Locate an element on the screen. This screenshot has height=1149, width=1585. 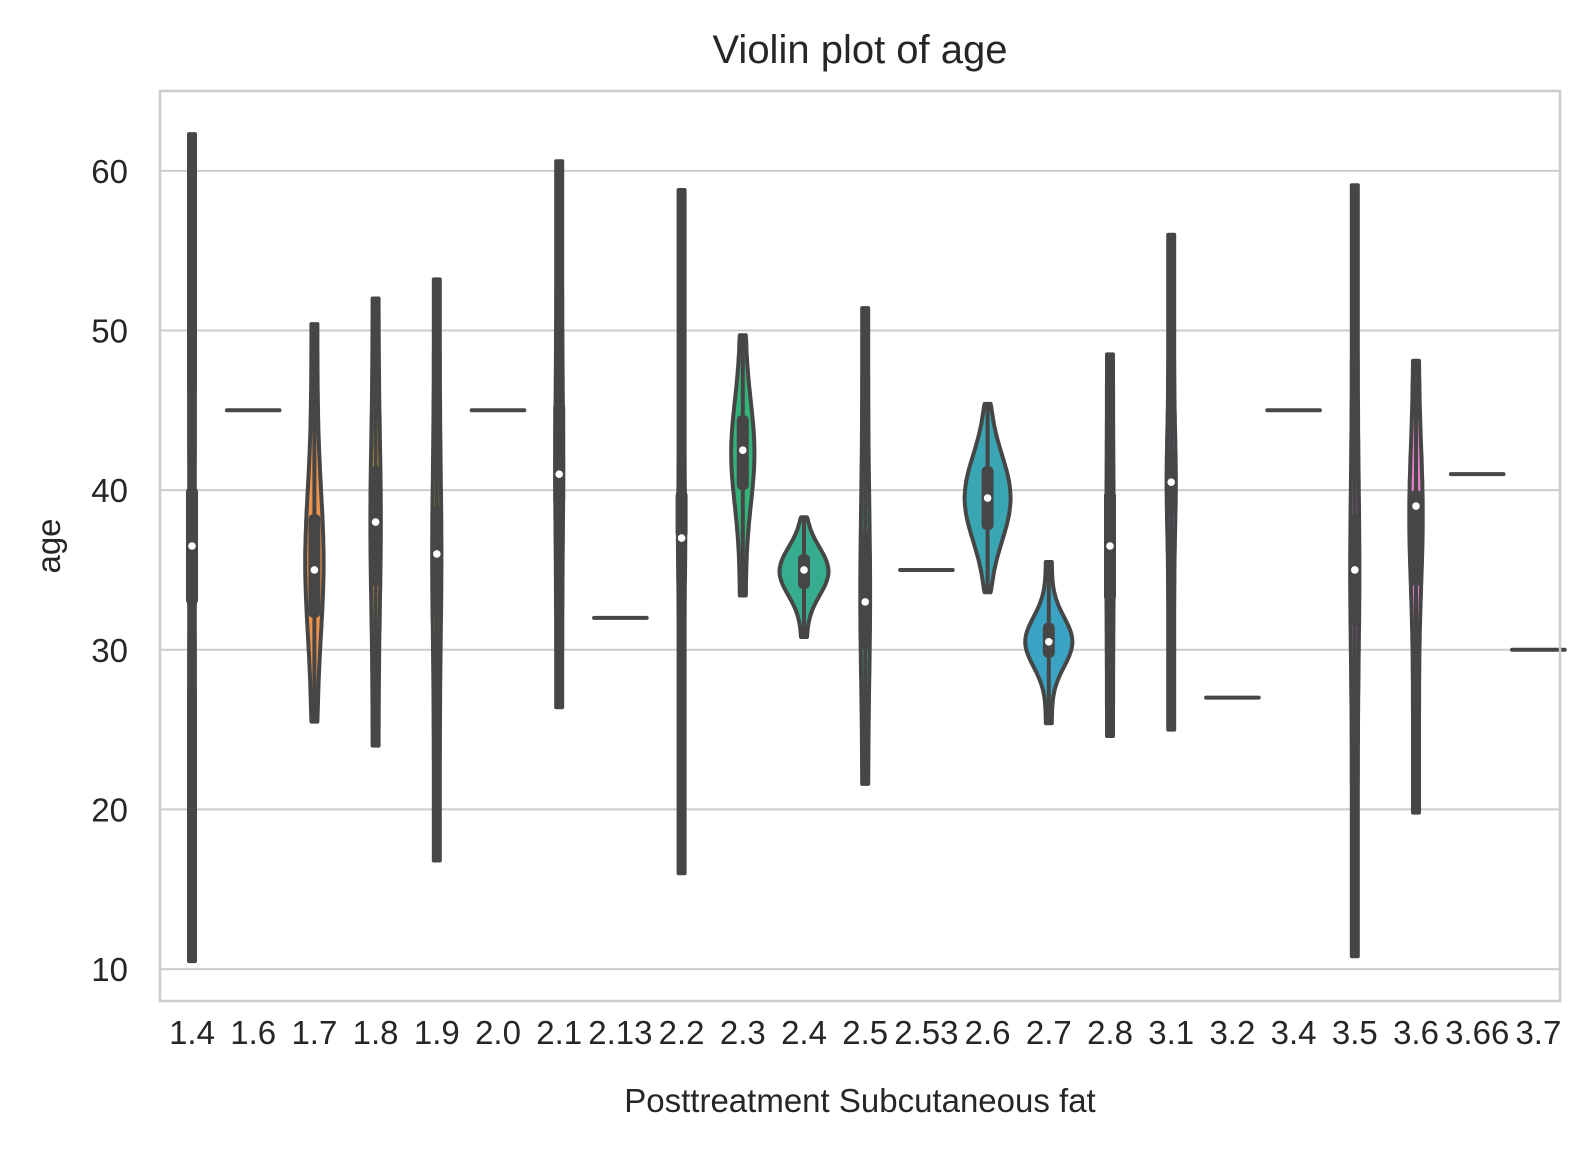
y-tick-label: 50 is located at coordinates (109, 330).